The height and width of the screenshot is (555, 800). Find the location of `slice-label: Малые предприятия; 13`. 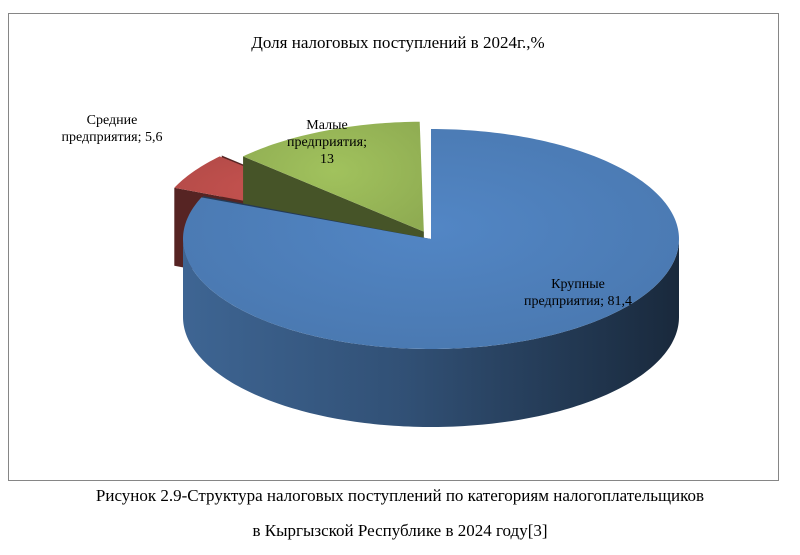

slice-label: Малые предприятия; 13 is located at coordinates (327, 142).